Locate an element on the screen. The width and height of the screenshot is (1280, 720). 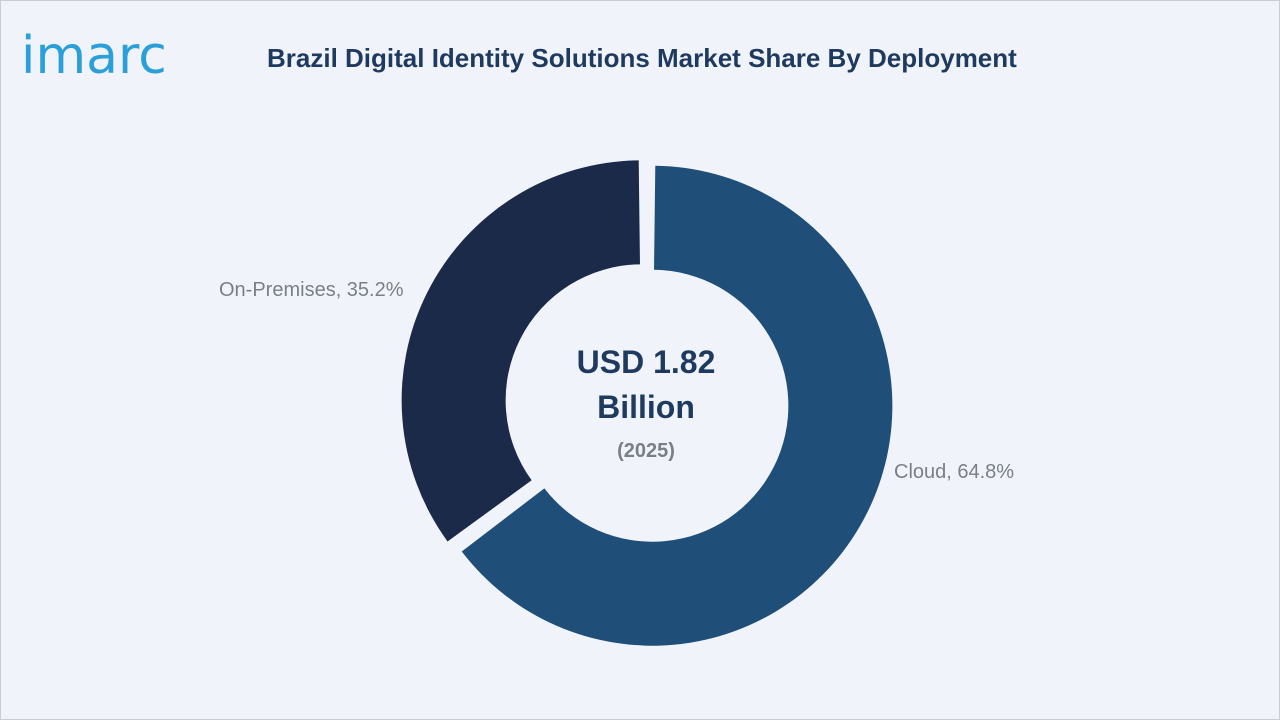
donut-slice-on-premises is located at coordinates (520, 351).